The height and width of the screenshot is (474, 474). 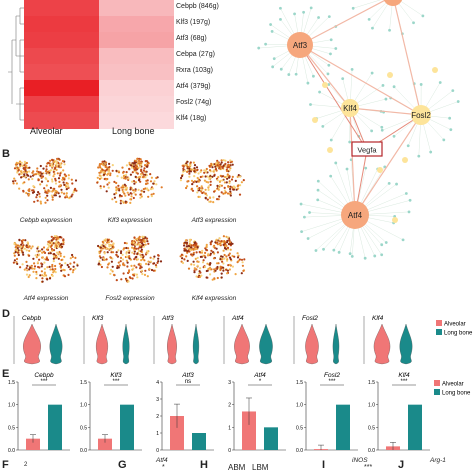 What do you see at coordinates (195, 54) in the screenshot?
I see `heatmap-gene-label: Cebpa (27g)` at bounding box center [195, 54].